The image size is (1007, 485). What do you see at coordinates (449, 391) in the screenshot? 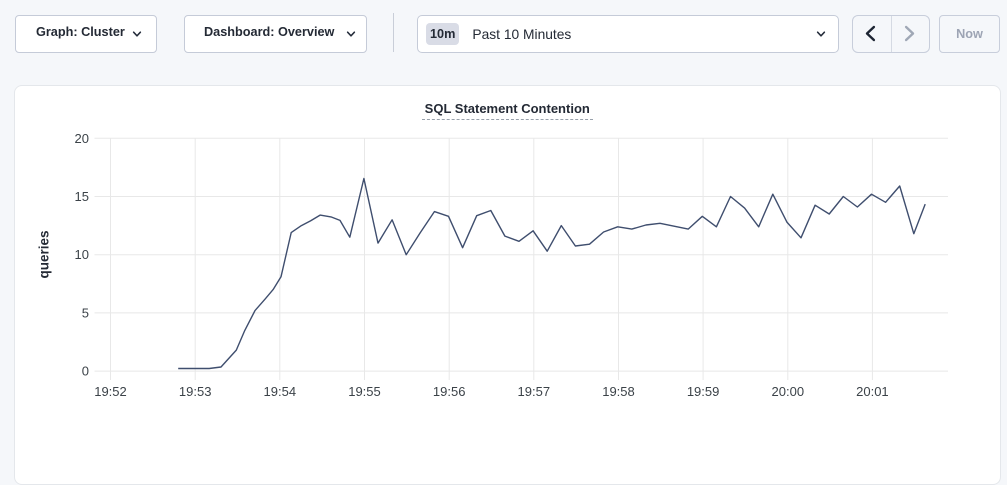
I see `svg-text: 19:56` at bounding box center [449, 391].